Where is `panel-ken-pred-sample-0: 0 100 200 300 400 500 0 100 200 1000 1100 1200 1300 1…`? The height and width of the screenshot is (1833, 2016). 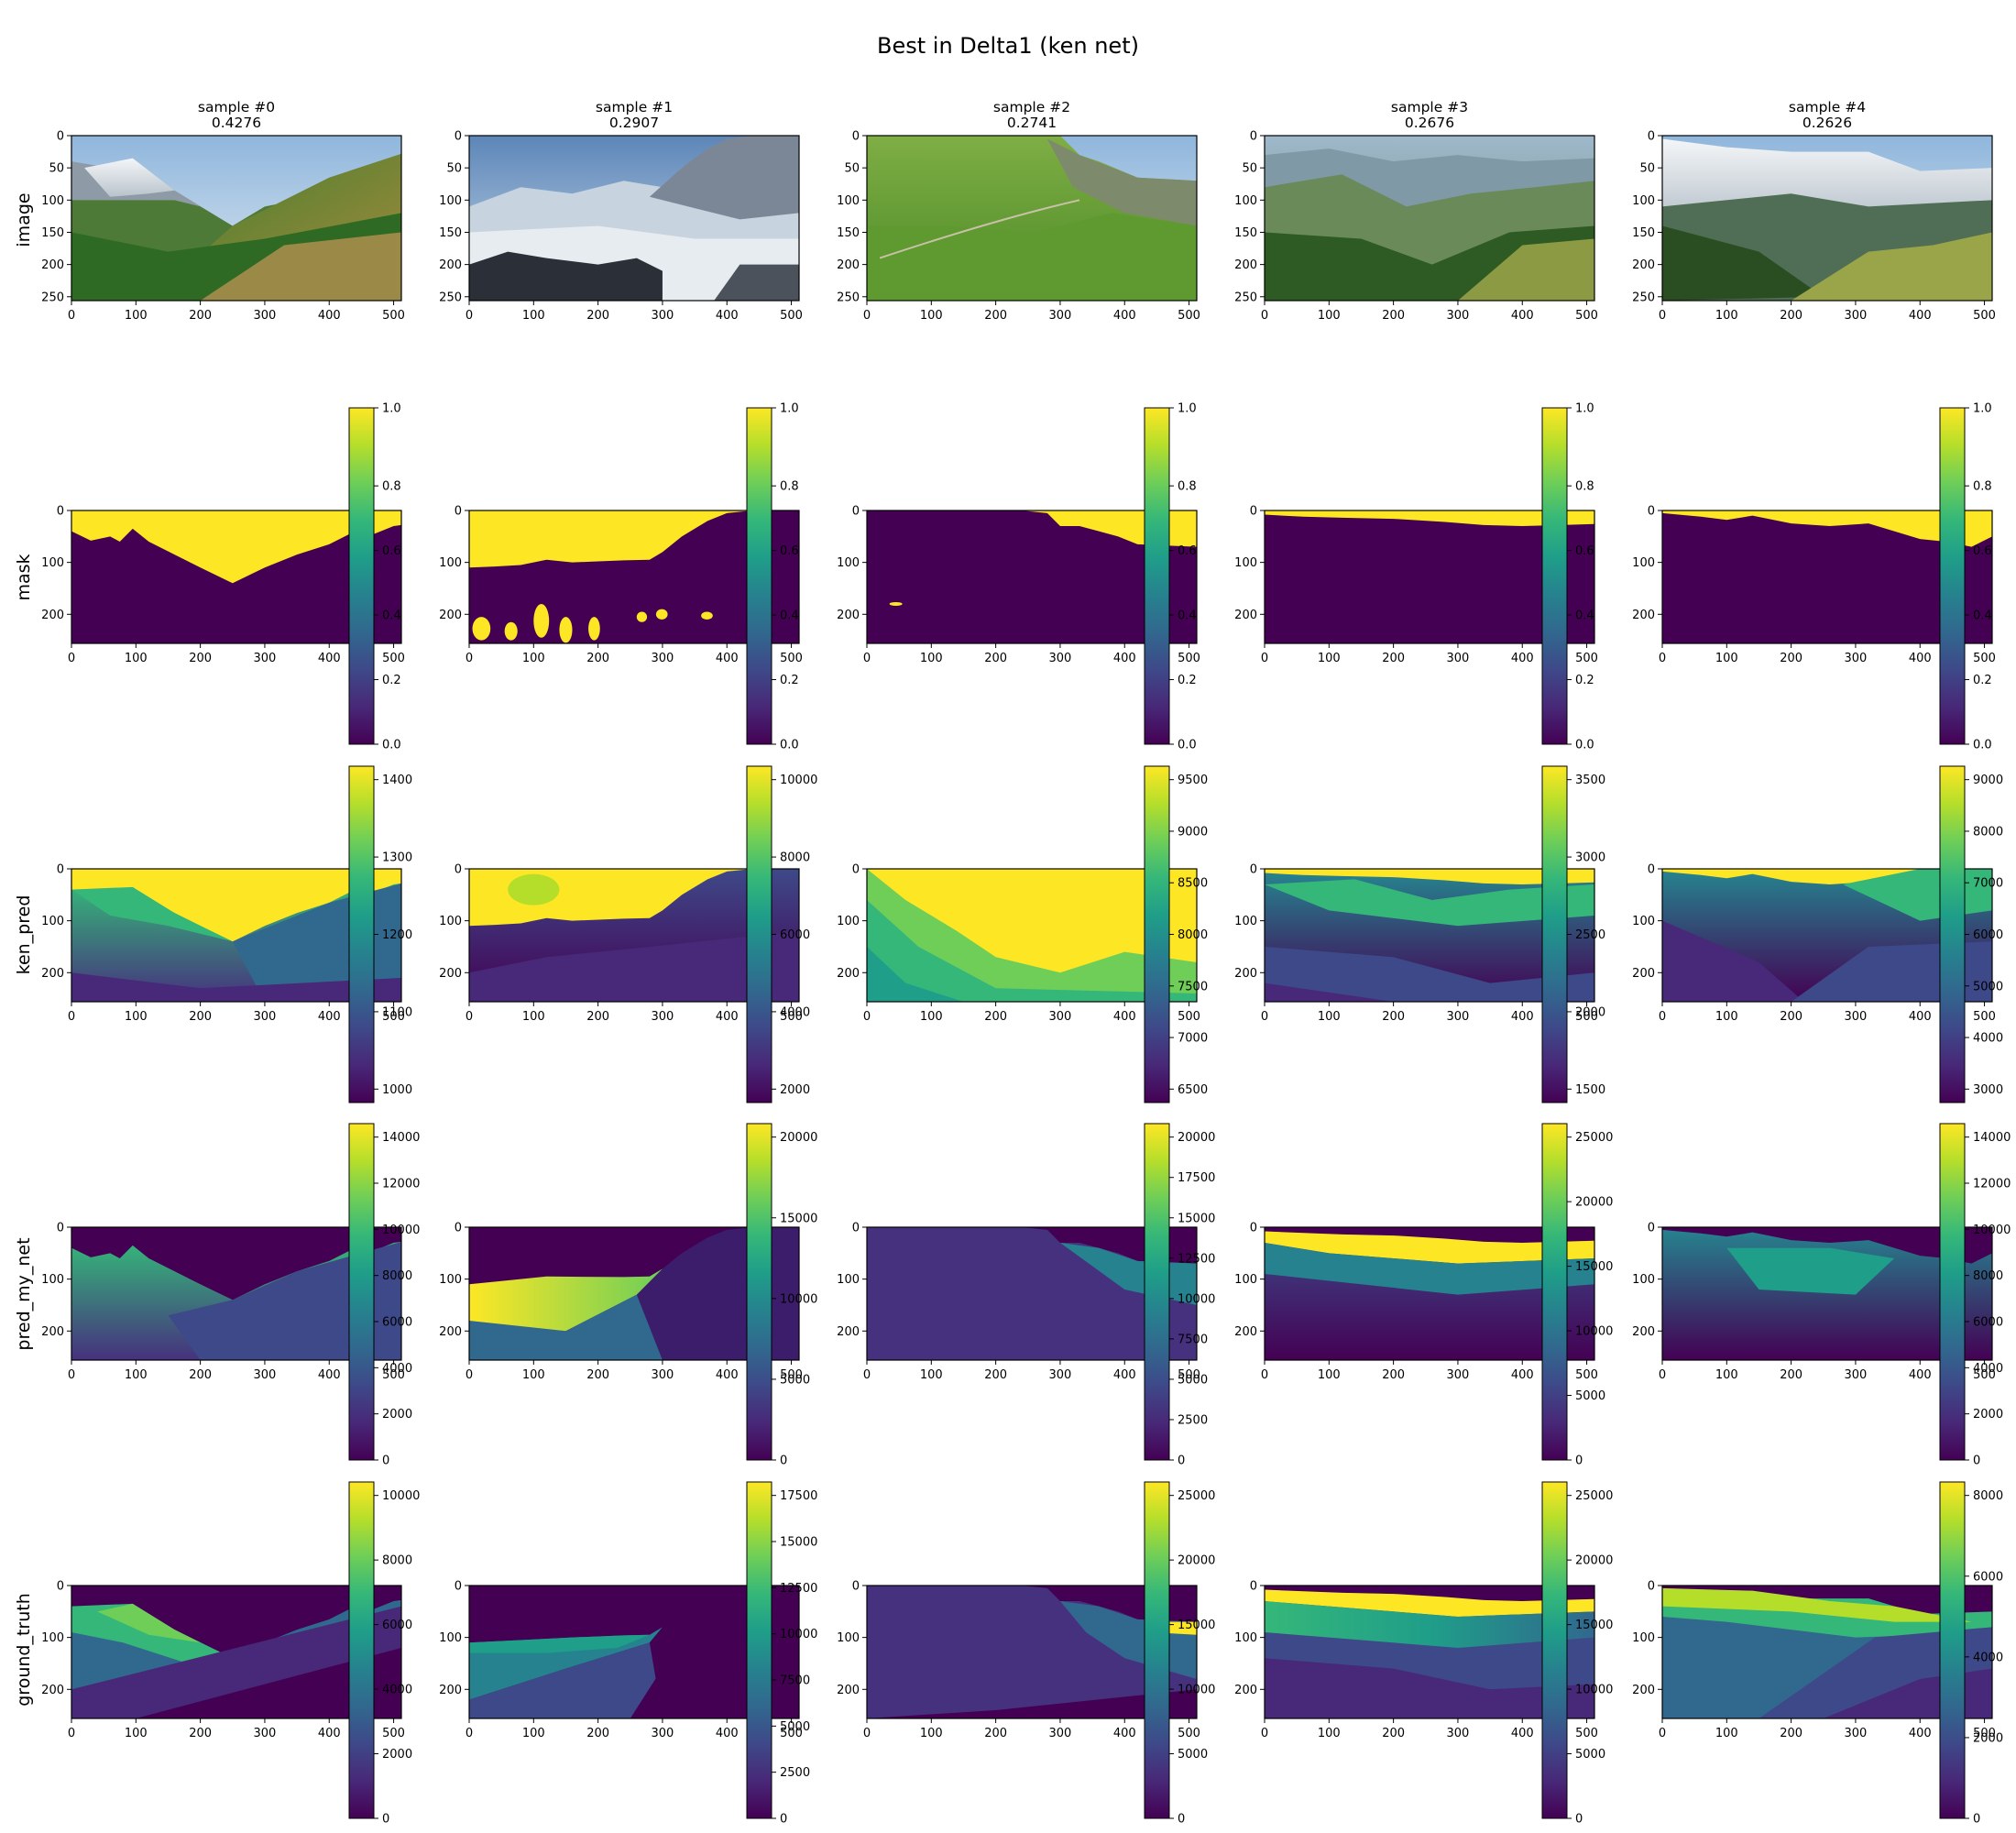 panel-ken-pred-sample-0: 0 100 200 300 400 500 0 100 200 1000 1100 1200 1300 1… is located at coordinates (226, 934).